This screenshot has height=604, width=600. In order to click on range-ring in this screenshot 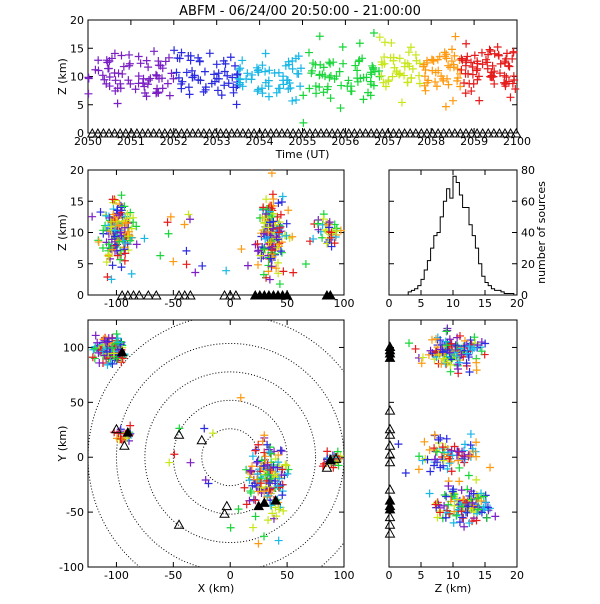, I will do `click(230, 457)`.